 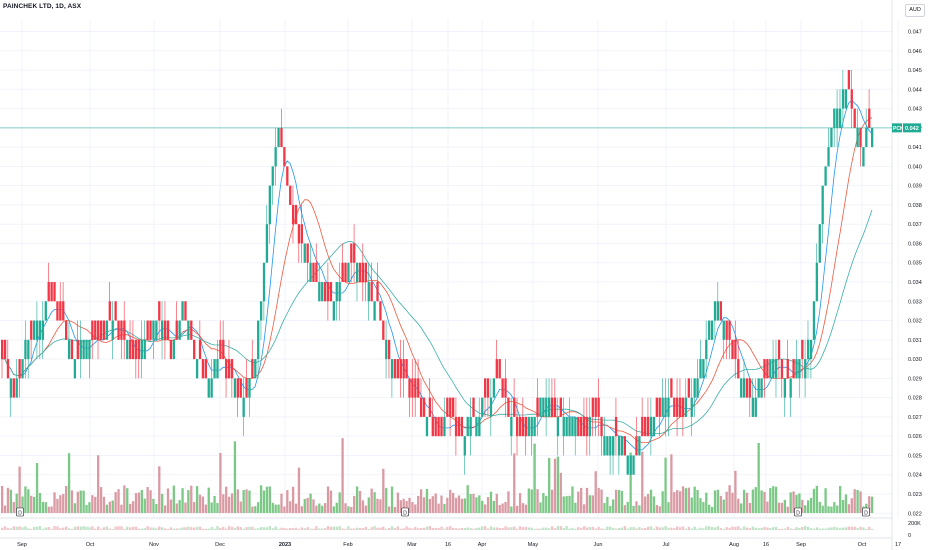 I want to click on x-tick-label: Apr, so click(x=482, y=545).